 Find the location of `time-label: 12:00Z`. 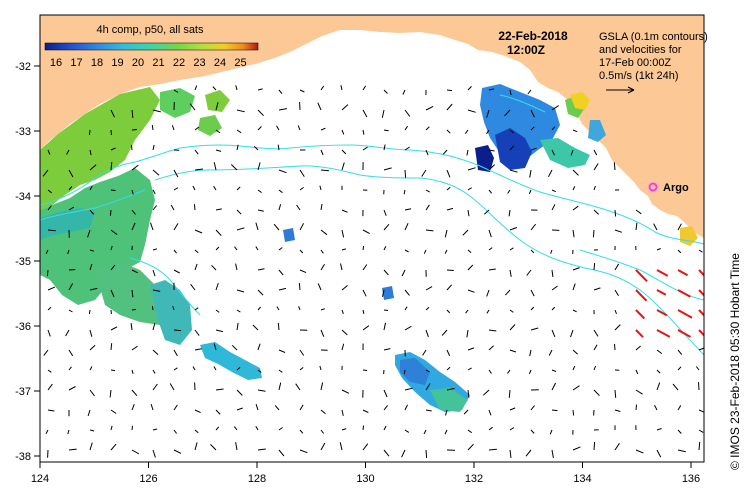

time-label: 12:00Z is located at coordinates (526, 50).